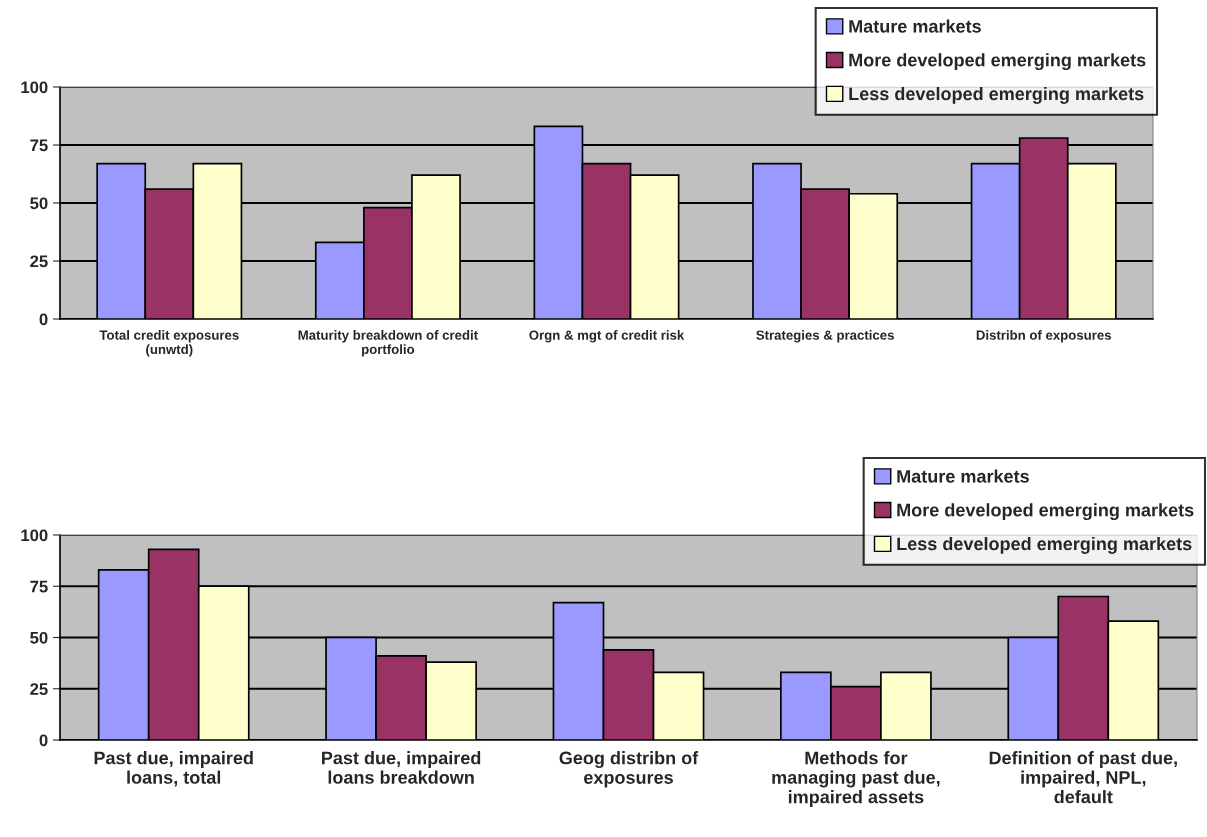  What do you see at coordinates (173, 769) in the screenshot?
I see `x-tick-label: Past due, impaired loans, total` at bounding box center [173, 769].